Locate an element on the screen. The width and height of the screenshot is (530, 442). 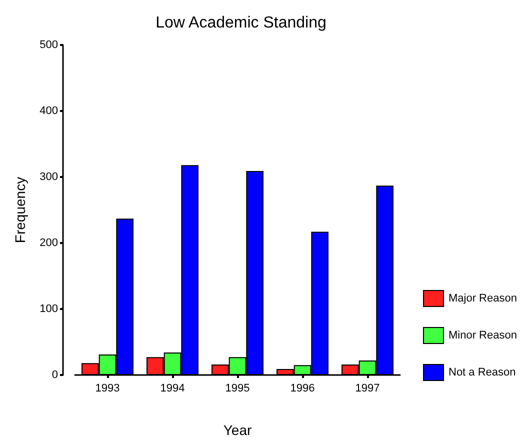
y-tick-label: 400 is located at coordinates (49, 111).